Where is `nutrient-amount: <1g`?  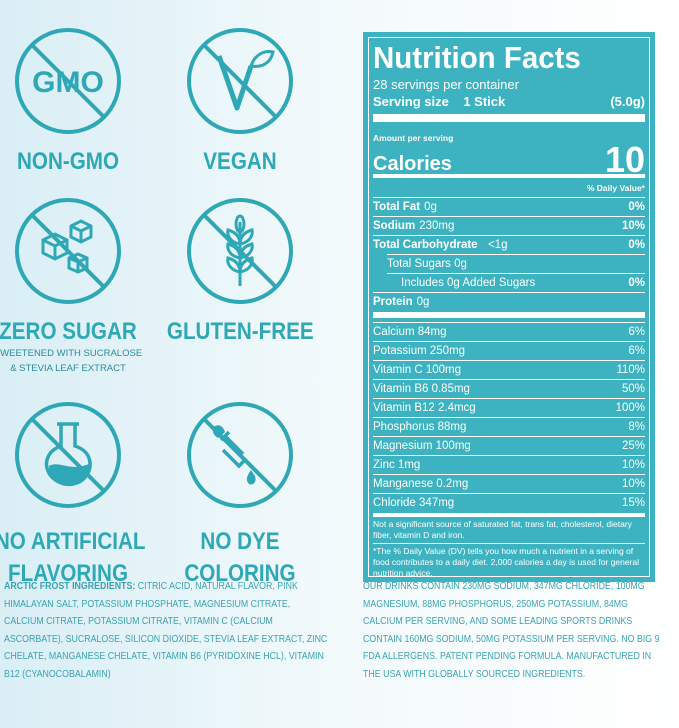 nutrient-amount: <1g is located at coordinates (497, 245).